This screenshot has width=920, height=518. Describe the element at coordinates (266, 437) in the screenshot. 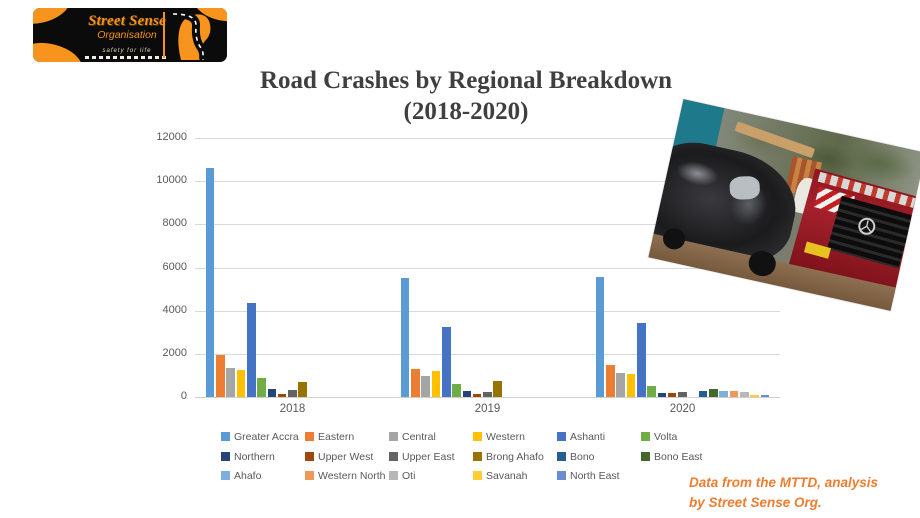

I see `legend-label: Greater Accra` at that location.